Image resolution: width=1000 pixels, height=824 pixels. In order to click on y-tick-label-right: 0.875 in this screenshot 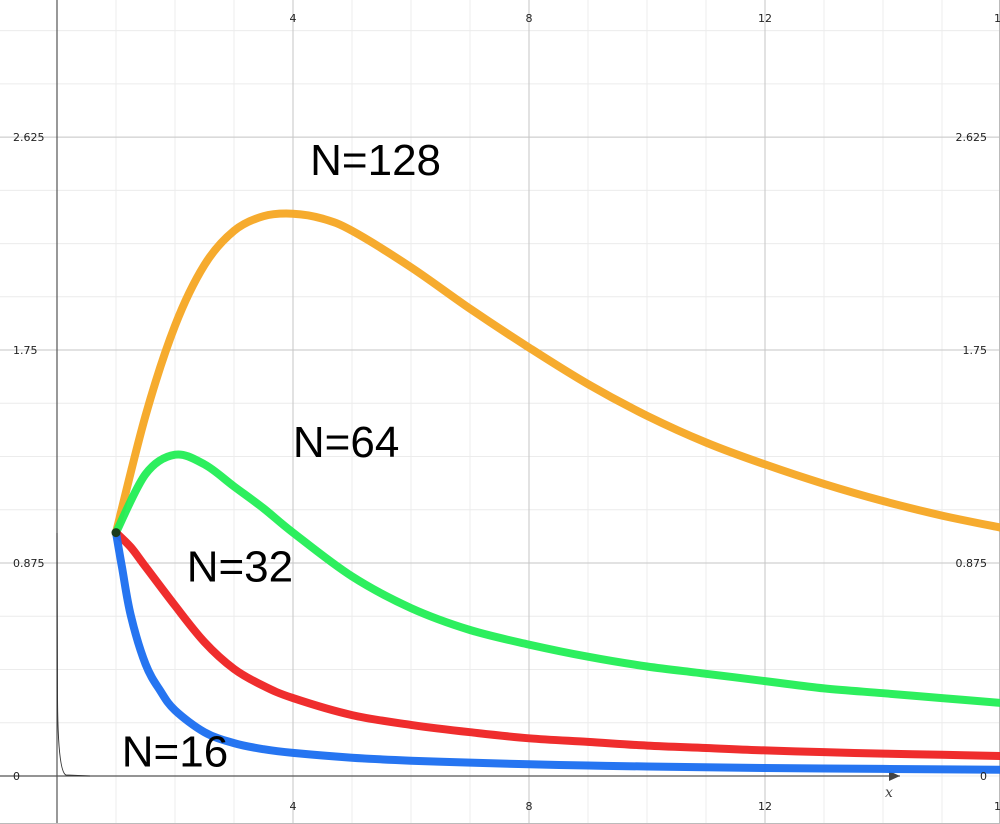, I will do `click(972, 563)`.